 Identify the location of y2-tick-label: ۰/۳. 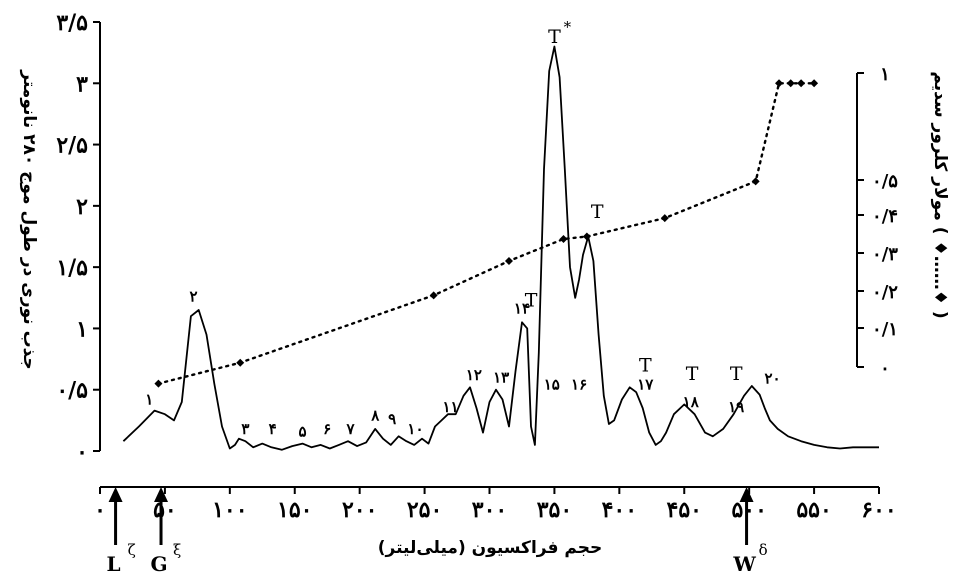
(885, 254).